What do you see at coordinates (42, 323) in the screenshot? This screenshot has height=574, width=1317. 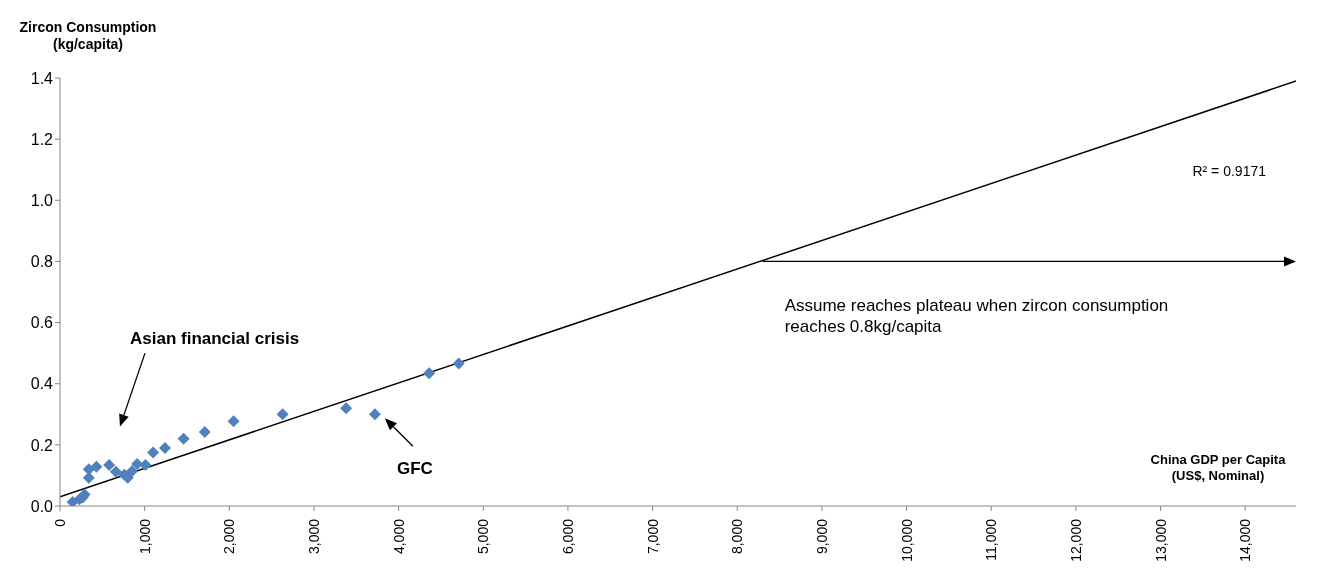 I see `y-tick-label: 0.6` at bounding box center [42, 323].